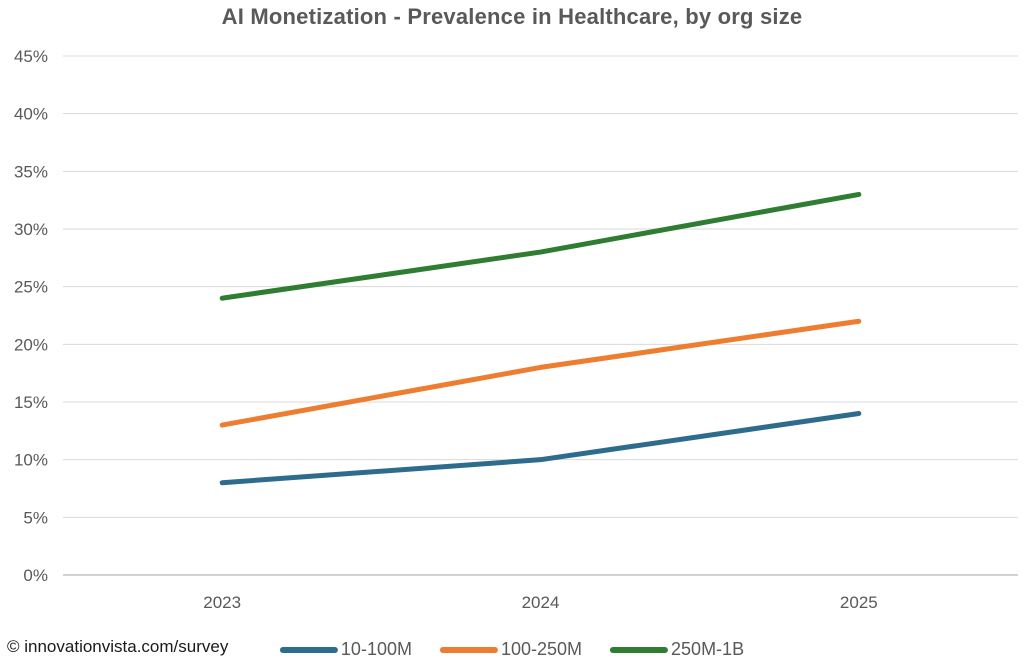 This screenshot has width=1024, height=666. What do you see at coordinates (708, 649) in the screenshot?
I see `legend-label: 250M-1B` at bounding box center [708, 649].